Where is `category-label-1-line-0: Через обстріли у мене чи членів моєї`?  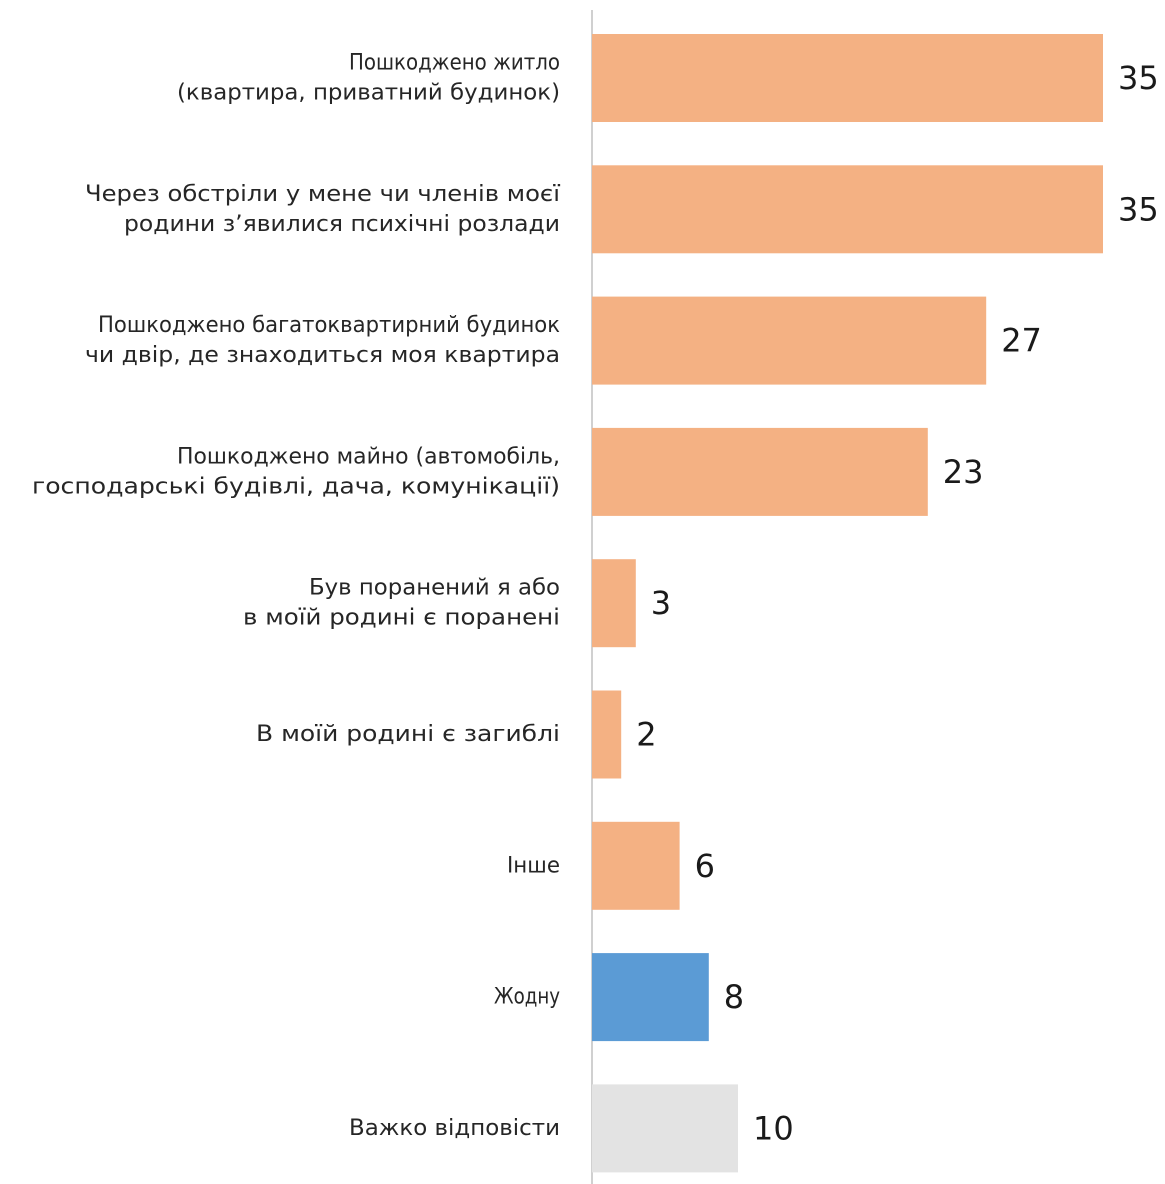
category-label-1-line-0: Через обстріли у мене чи членів моєї is located at coordinates (323, 194).